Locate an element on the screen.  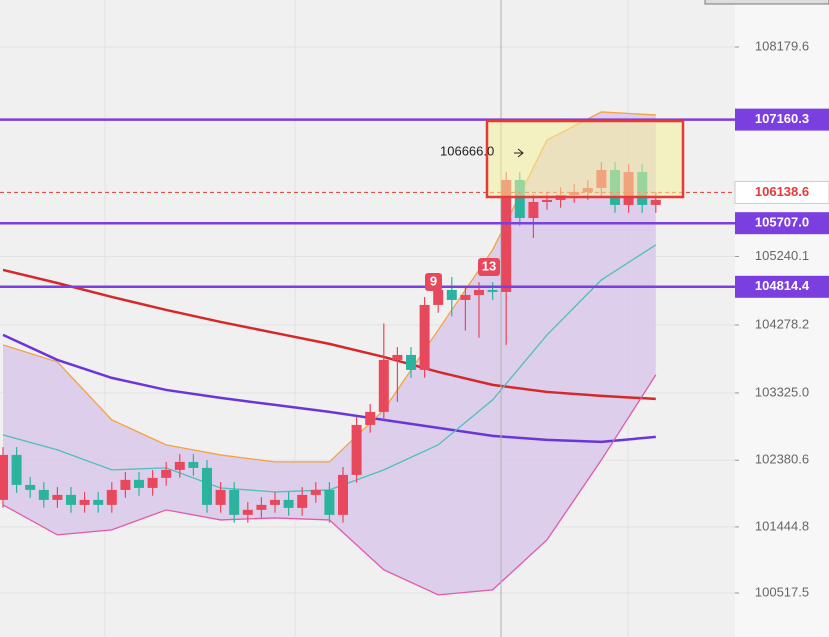
y-tick-label: 104278.2 is located at coordinates (782, 323).